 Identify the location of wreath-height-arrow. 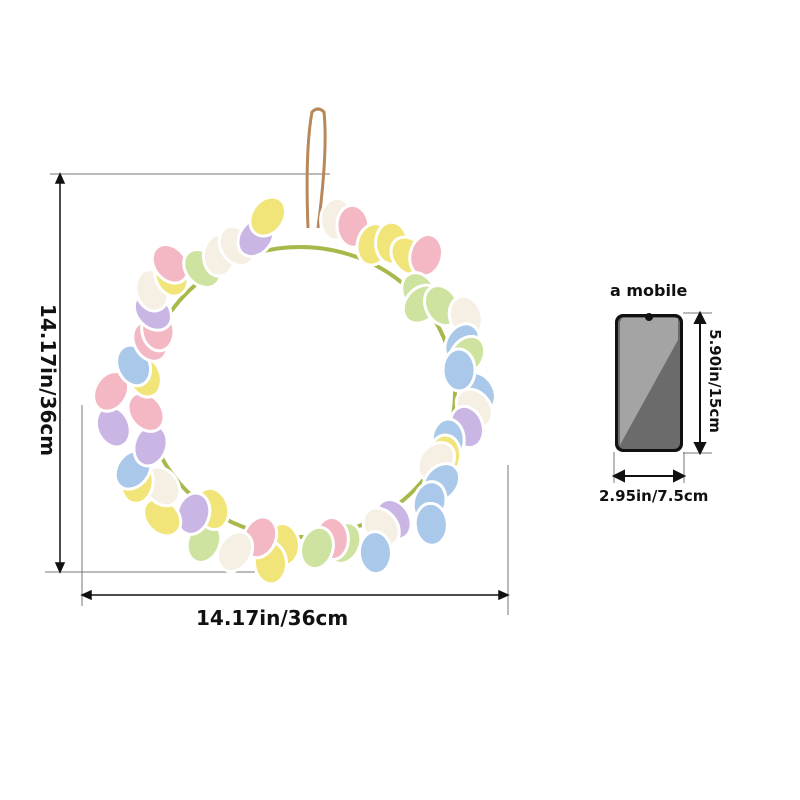
(60, 373).